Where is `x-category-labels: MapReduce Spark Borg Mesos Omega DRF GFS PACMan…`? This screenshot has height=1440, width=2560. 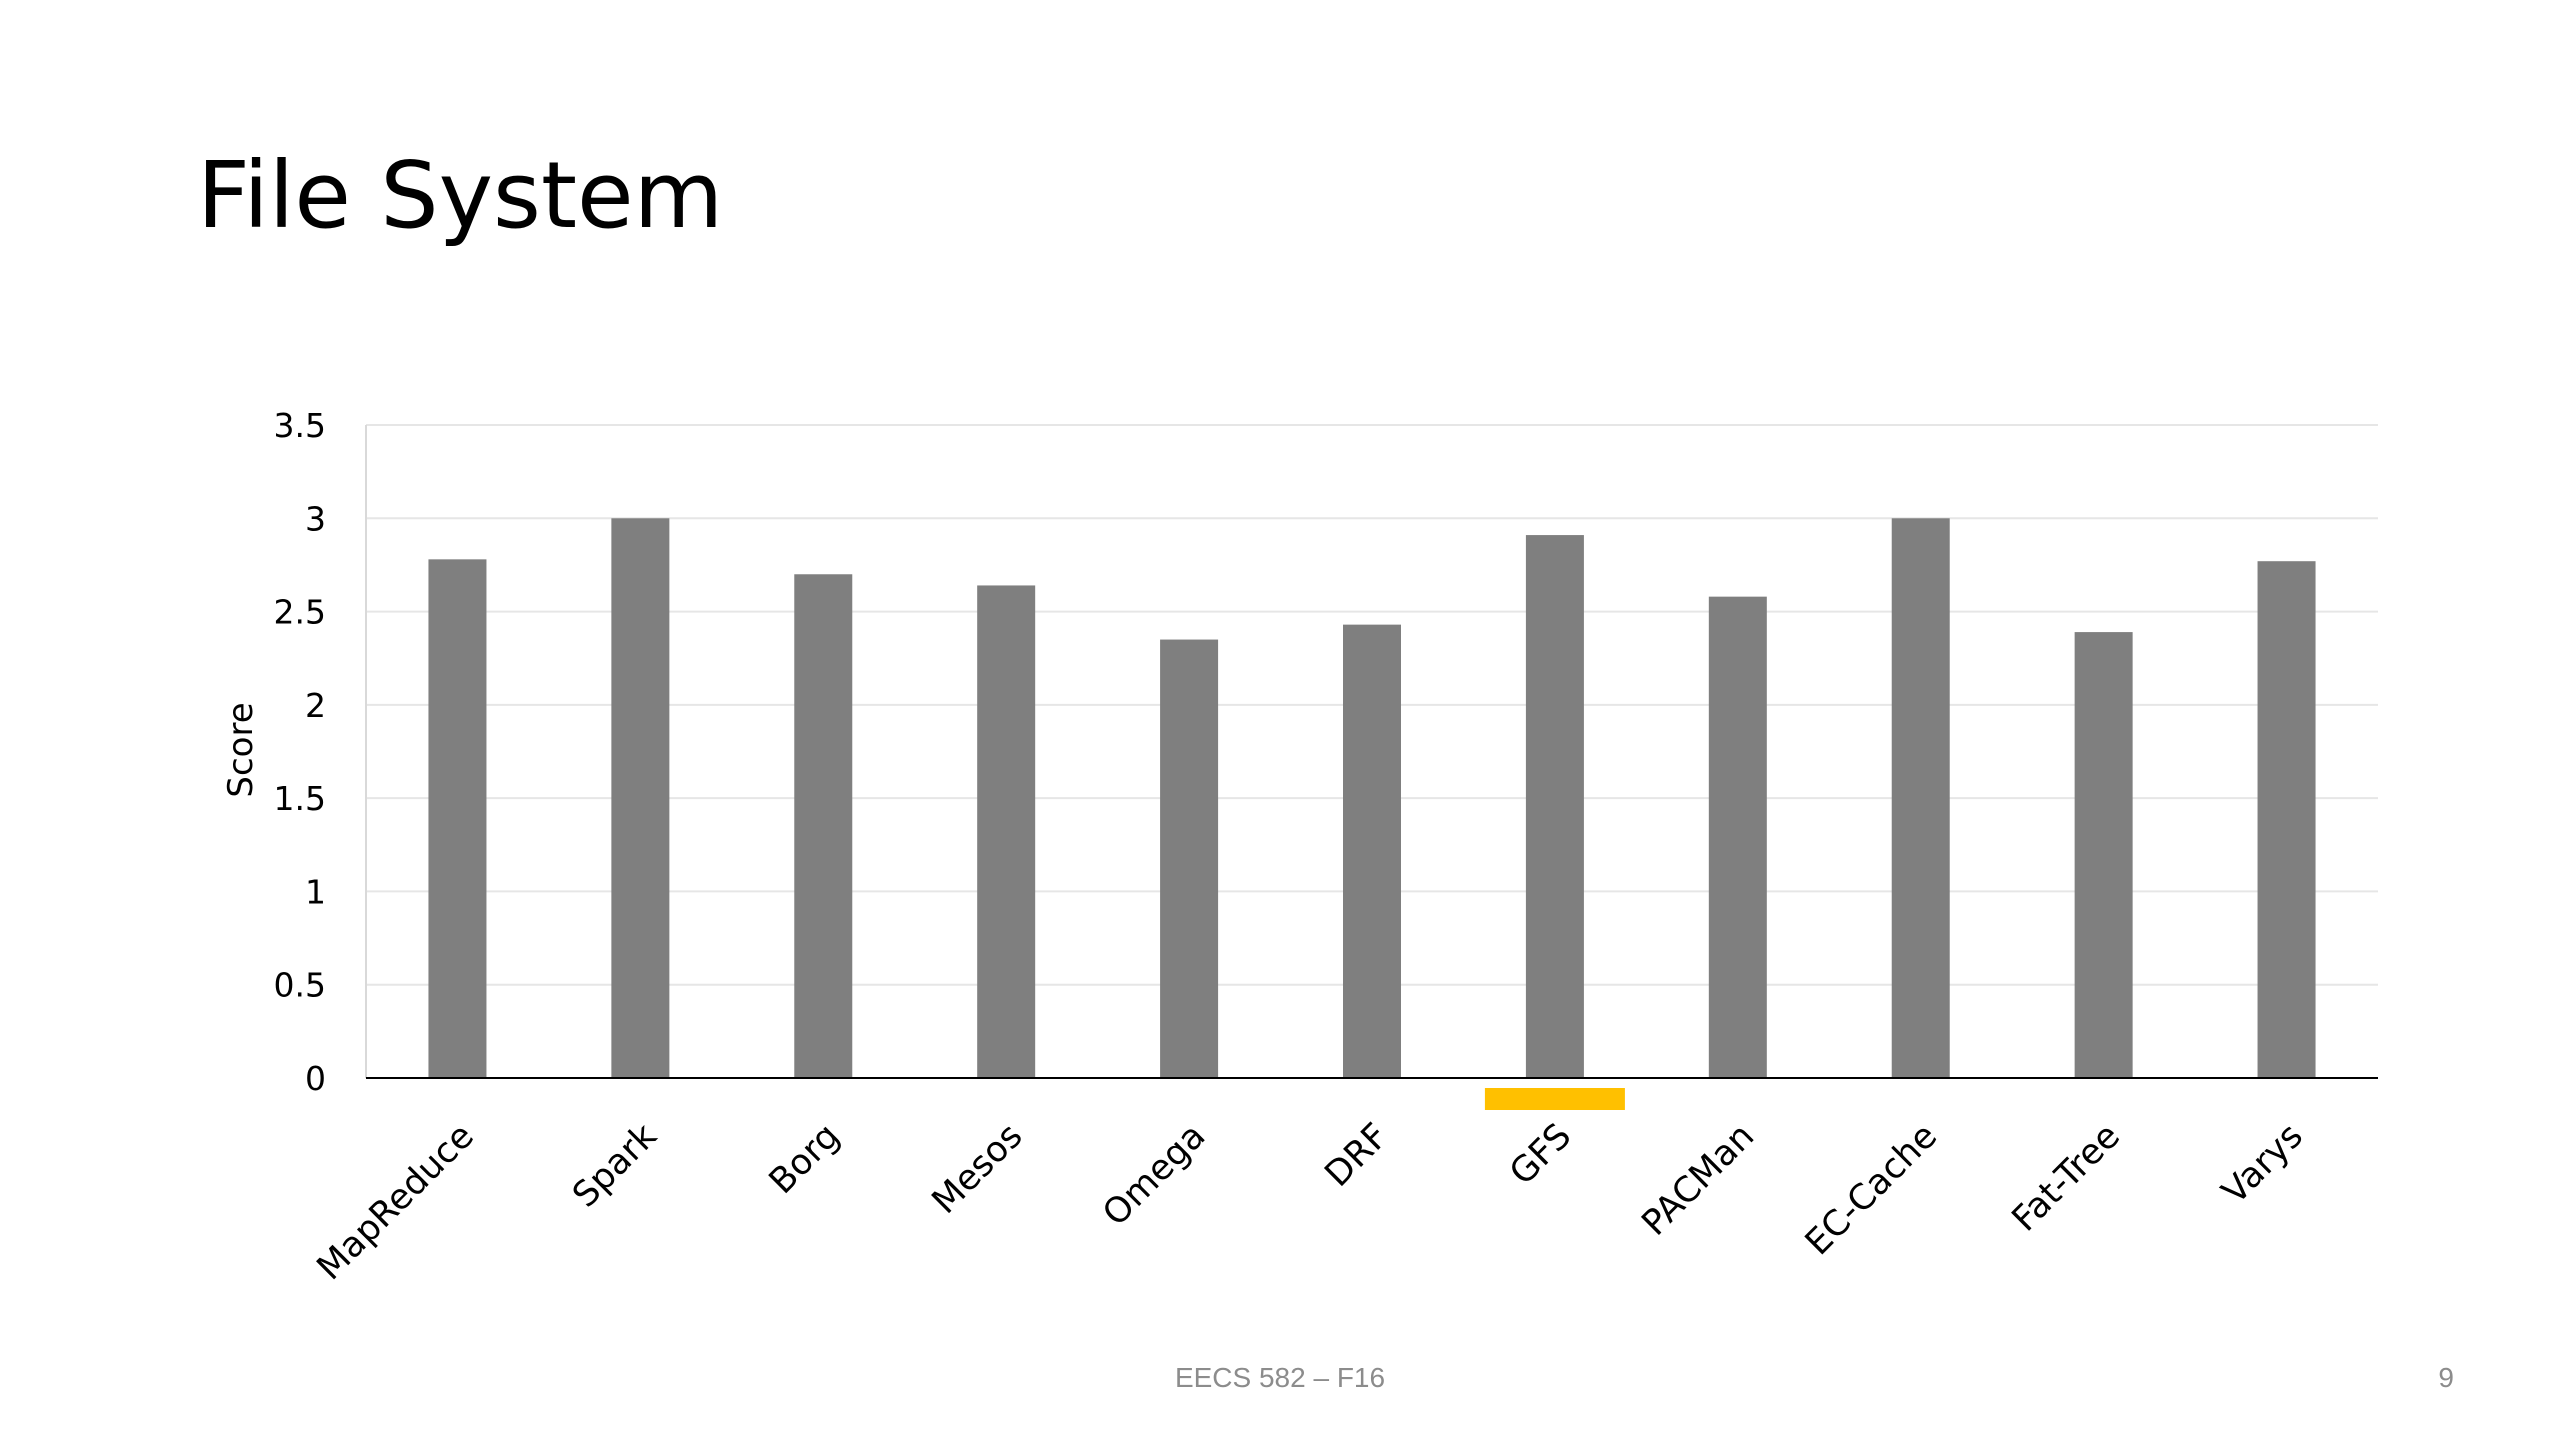
x-category-labels: MapReduce Spark Borg Mesos Omega DRF GFS PACMan… is located at coordinates (1310, 1202).